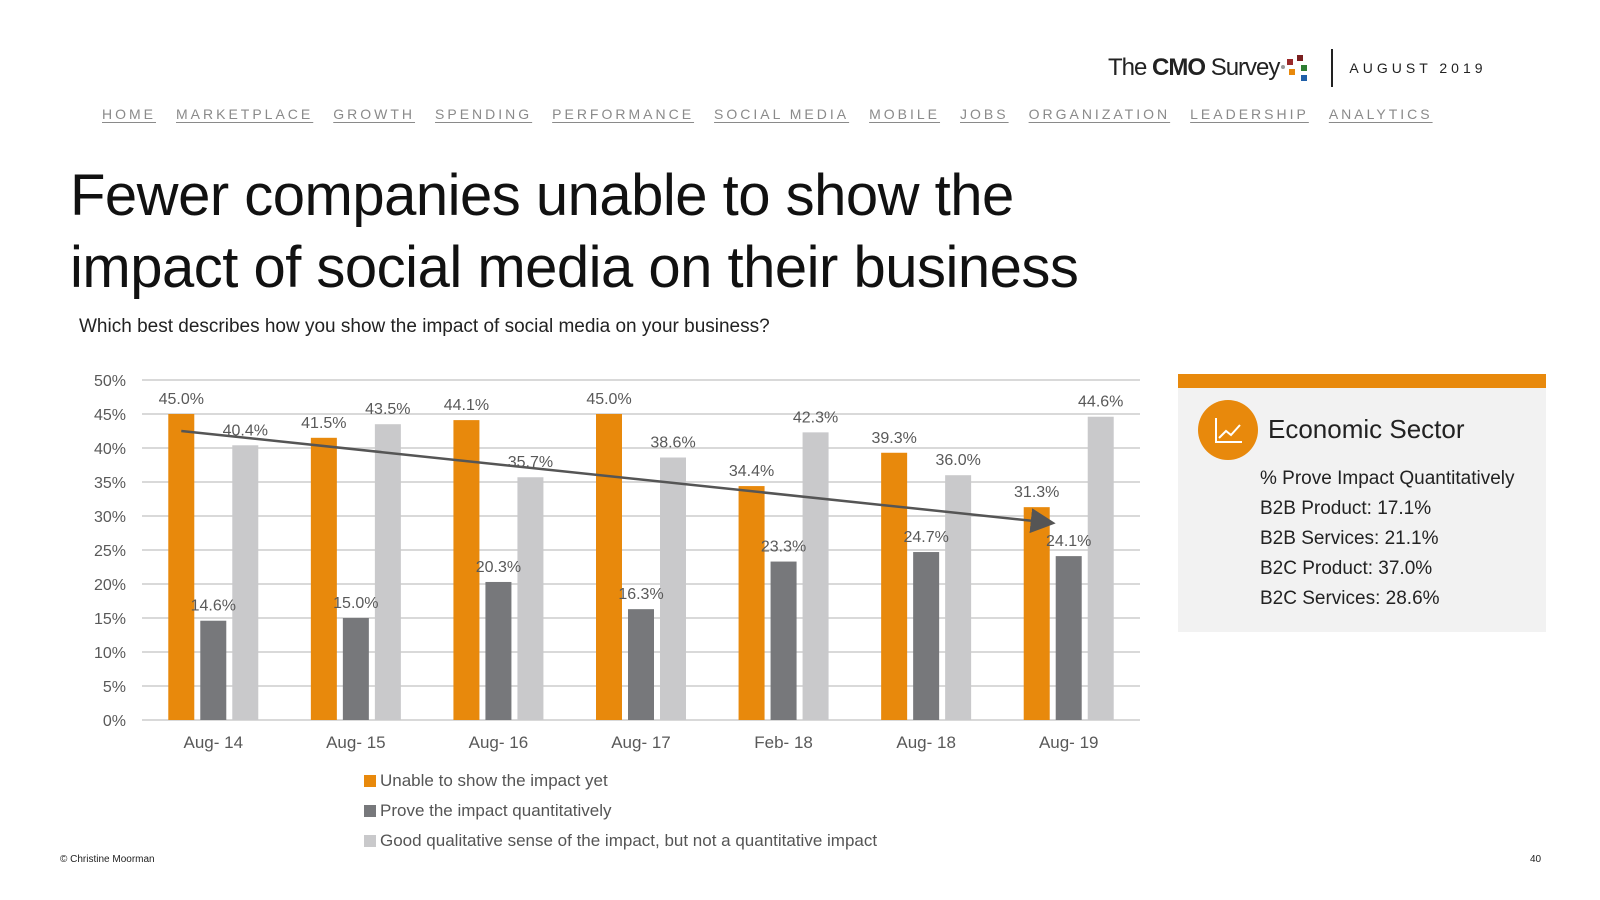  Describe the element at coordinates (213, 606) in the screenshot. I see `data-label: 14.6%` at that location.